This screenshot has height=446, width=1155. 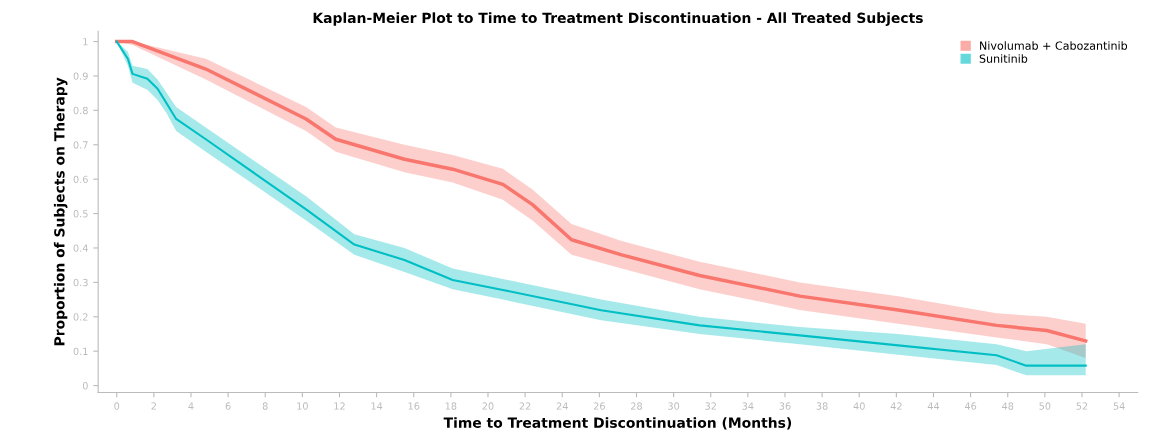 I want to click on x-tick-label: 0, so click(x=117, y=406).